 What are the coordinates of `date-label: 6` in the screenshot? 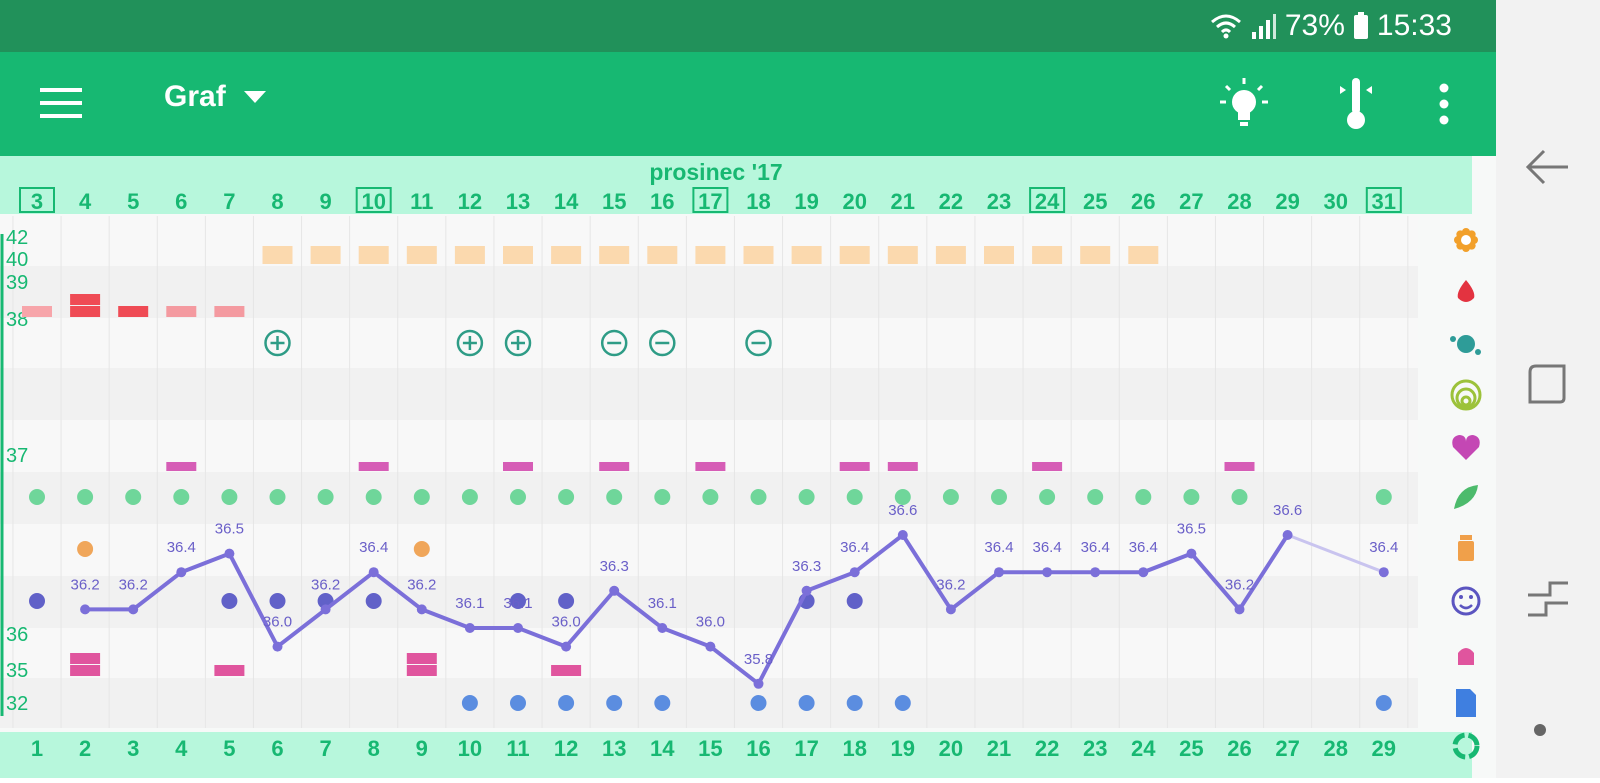 It's located at (181, 201).